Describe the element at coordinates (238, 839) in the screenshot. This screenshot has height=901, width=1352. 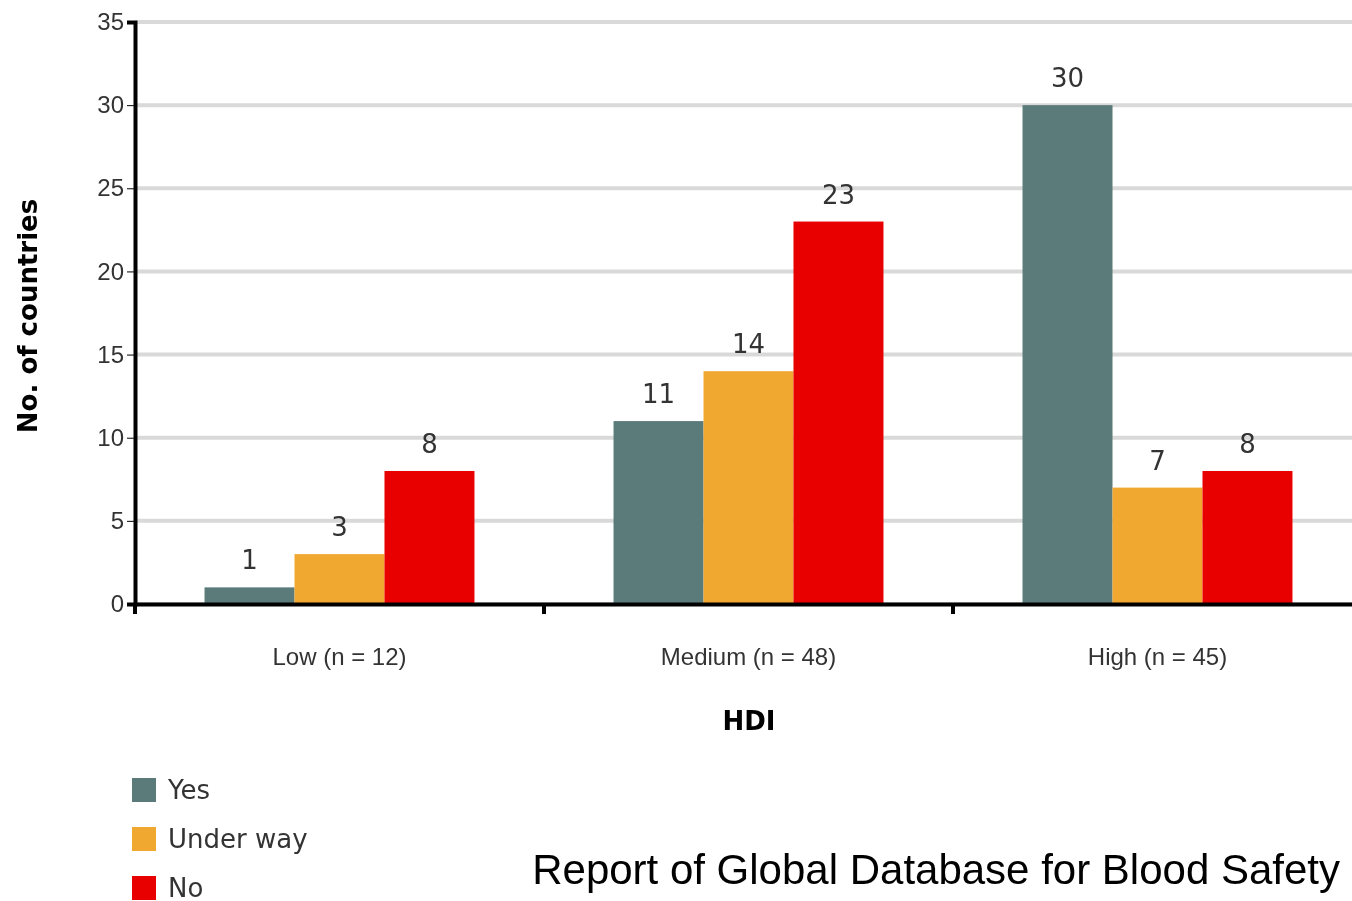
I see `legend-label: Under way` at that location.